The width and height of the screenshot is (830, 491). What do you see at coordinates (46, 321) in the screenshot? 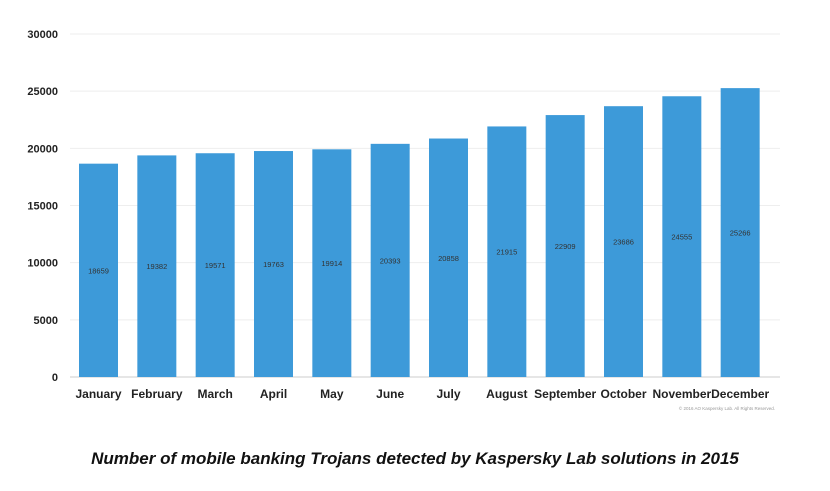
I see `y-tick-label: 5000` at bounding box center [46, 321].